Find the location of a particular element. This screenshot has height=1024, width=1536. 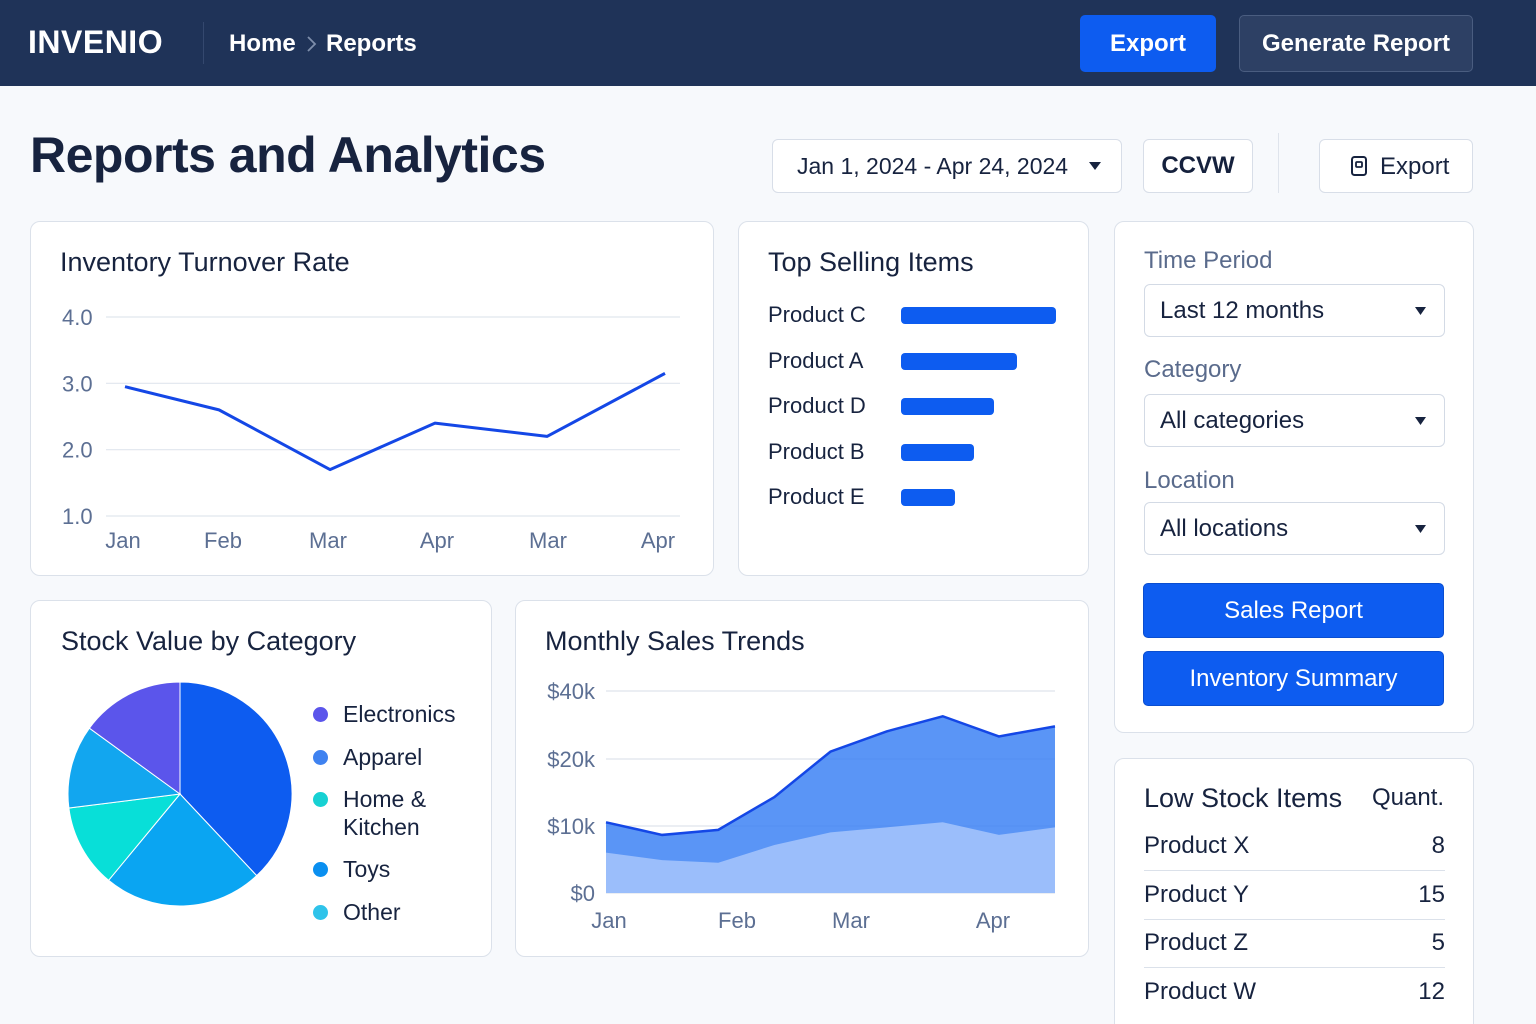

category-select: All categories is located at coordinates (1294, 420).